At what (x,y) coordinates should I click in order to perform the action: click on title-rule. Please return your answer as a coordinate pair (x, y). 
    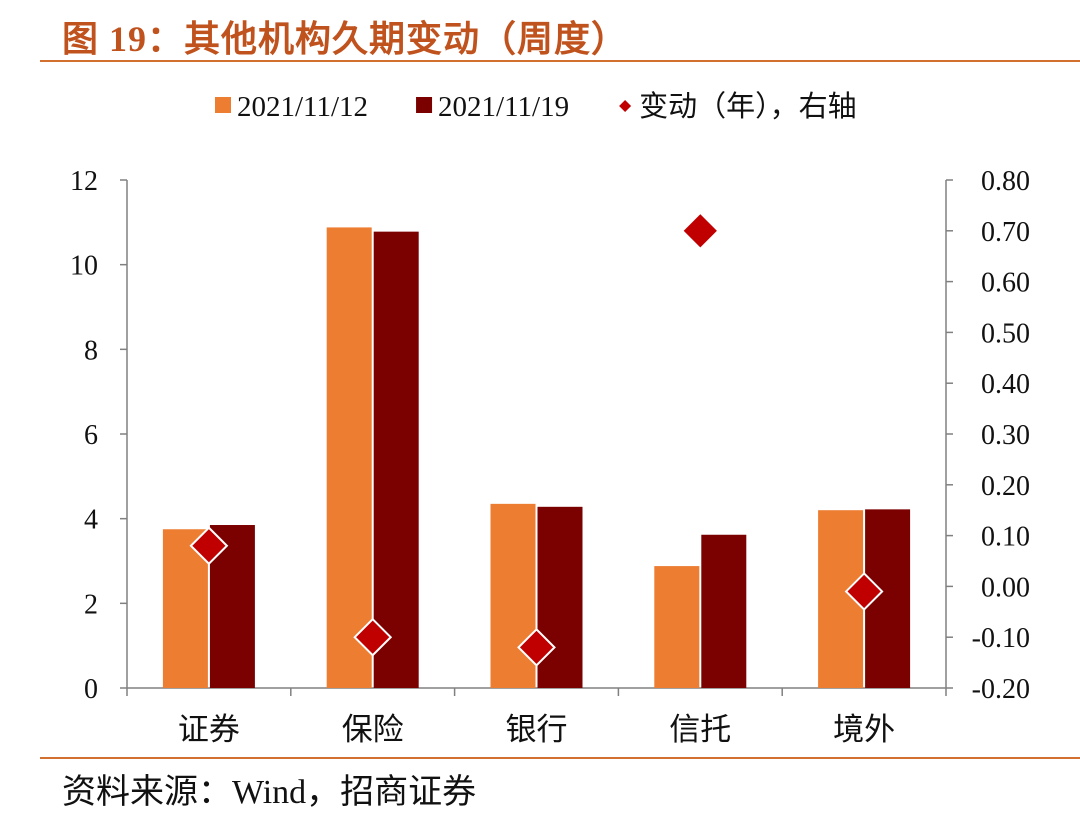
    Looking at the image, I should click on (560, 61).